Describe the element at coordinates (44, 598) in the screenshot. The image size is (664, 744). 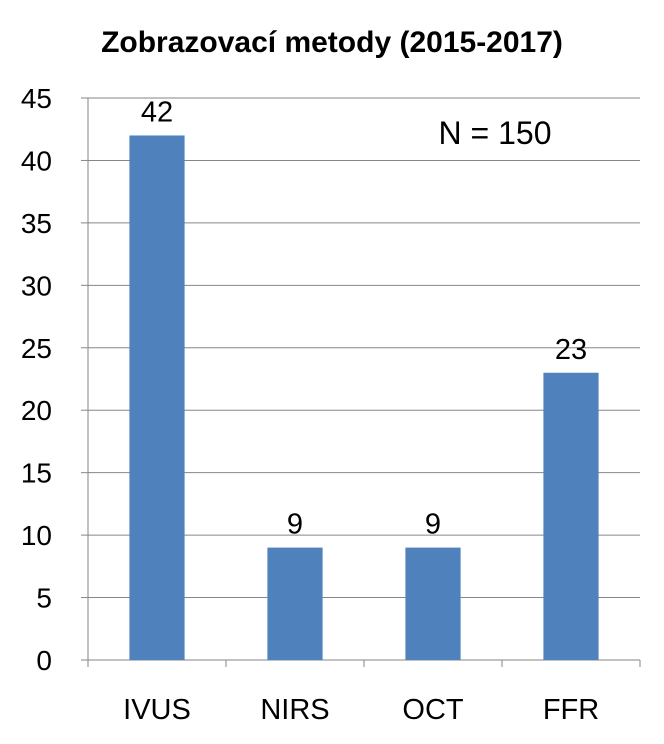
I see `y-tick-label: 5` at that location.